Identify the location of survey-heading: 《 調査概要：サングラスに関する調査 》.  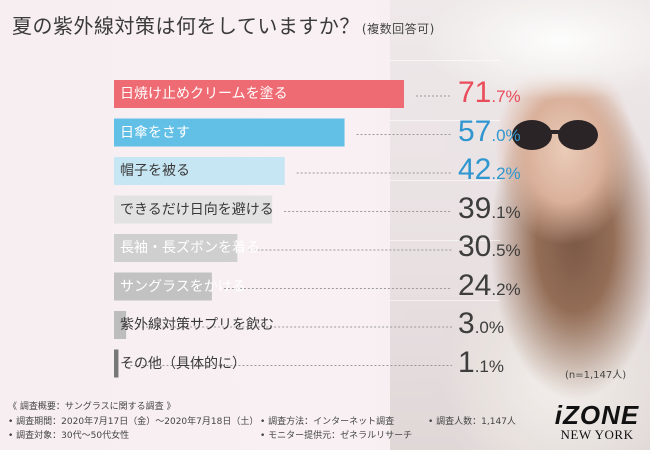
(92, 407).